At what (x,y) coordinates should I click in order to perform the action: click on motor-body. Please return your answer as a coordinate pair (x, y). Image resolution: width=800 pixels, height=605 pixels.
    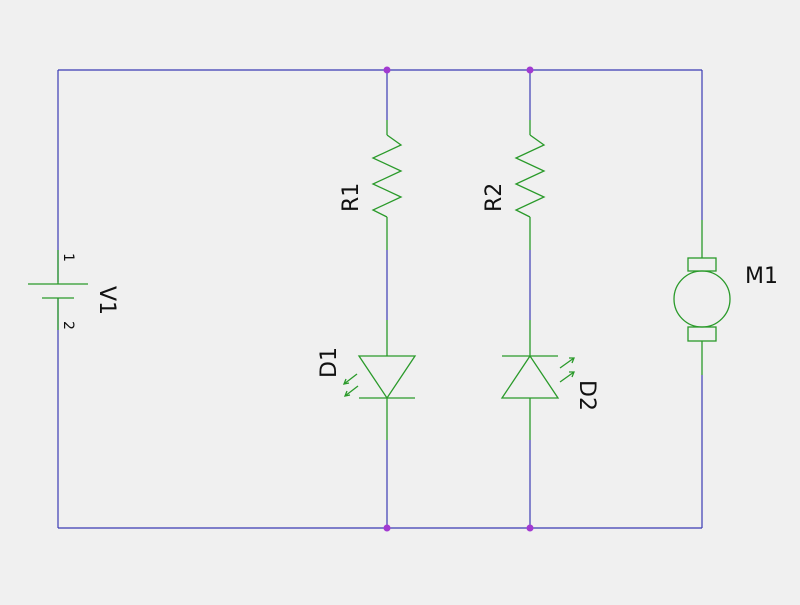
    Looking at the image, I should click on (702, 299).